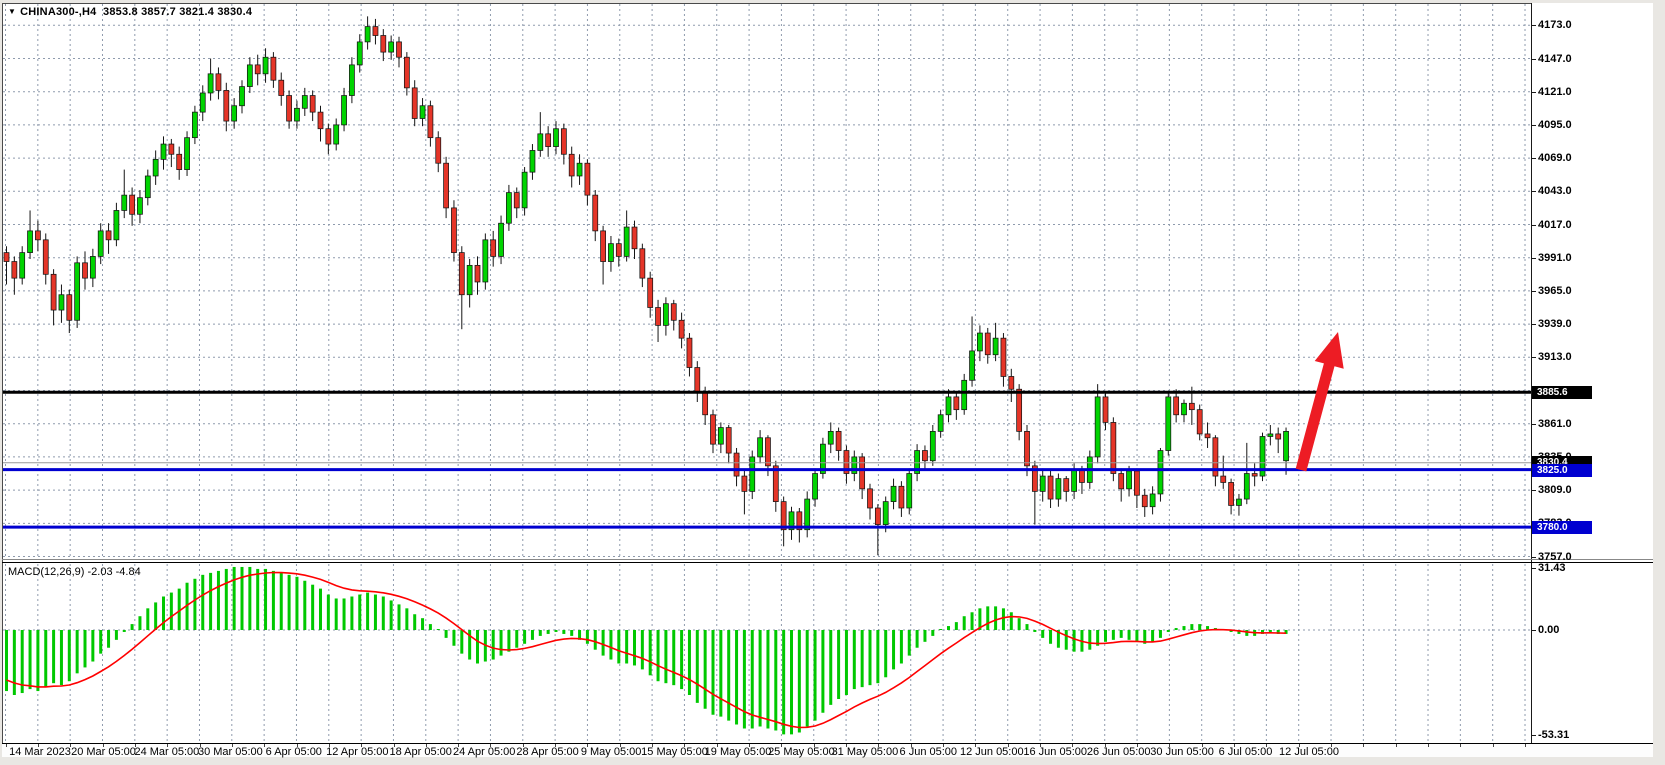 This screenshot has height=765, width=1665. I want to click on price-axis-panel, so click(1592, 373).